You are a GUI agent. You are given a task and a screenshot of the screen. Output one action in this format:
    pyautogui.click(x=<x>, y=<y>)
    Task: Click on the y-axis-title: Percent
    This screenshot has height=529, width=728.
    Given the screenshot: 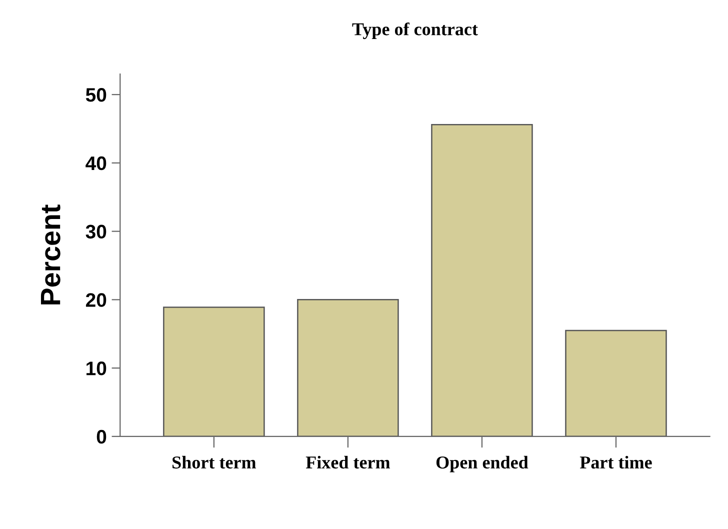 What is the action you would take?
    pyautogui.click(x=50, y=254)
    